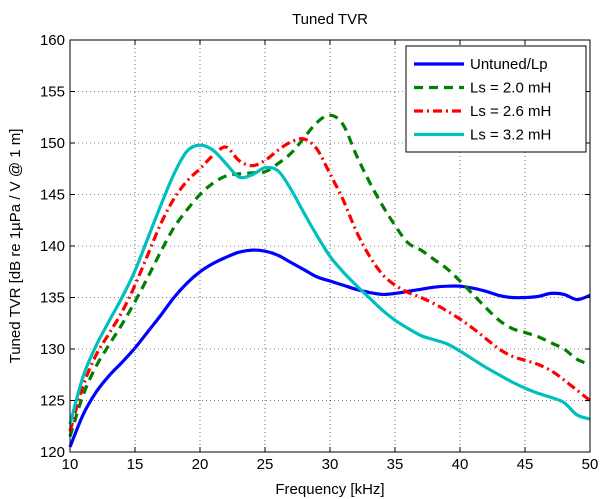 The height and width of the screenshot is (499, 604). Describe the element at coordinates (329, 489) in the screenshot. I see `x-axis-label: Frequency [kHz]` at that location.